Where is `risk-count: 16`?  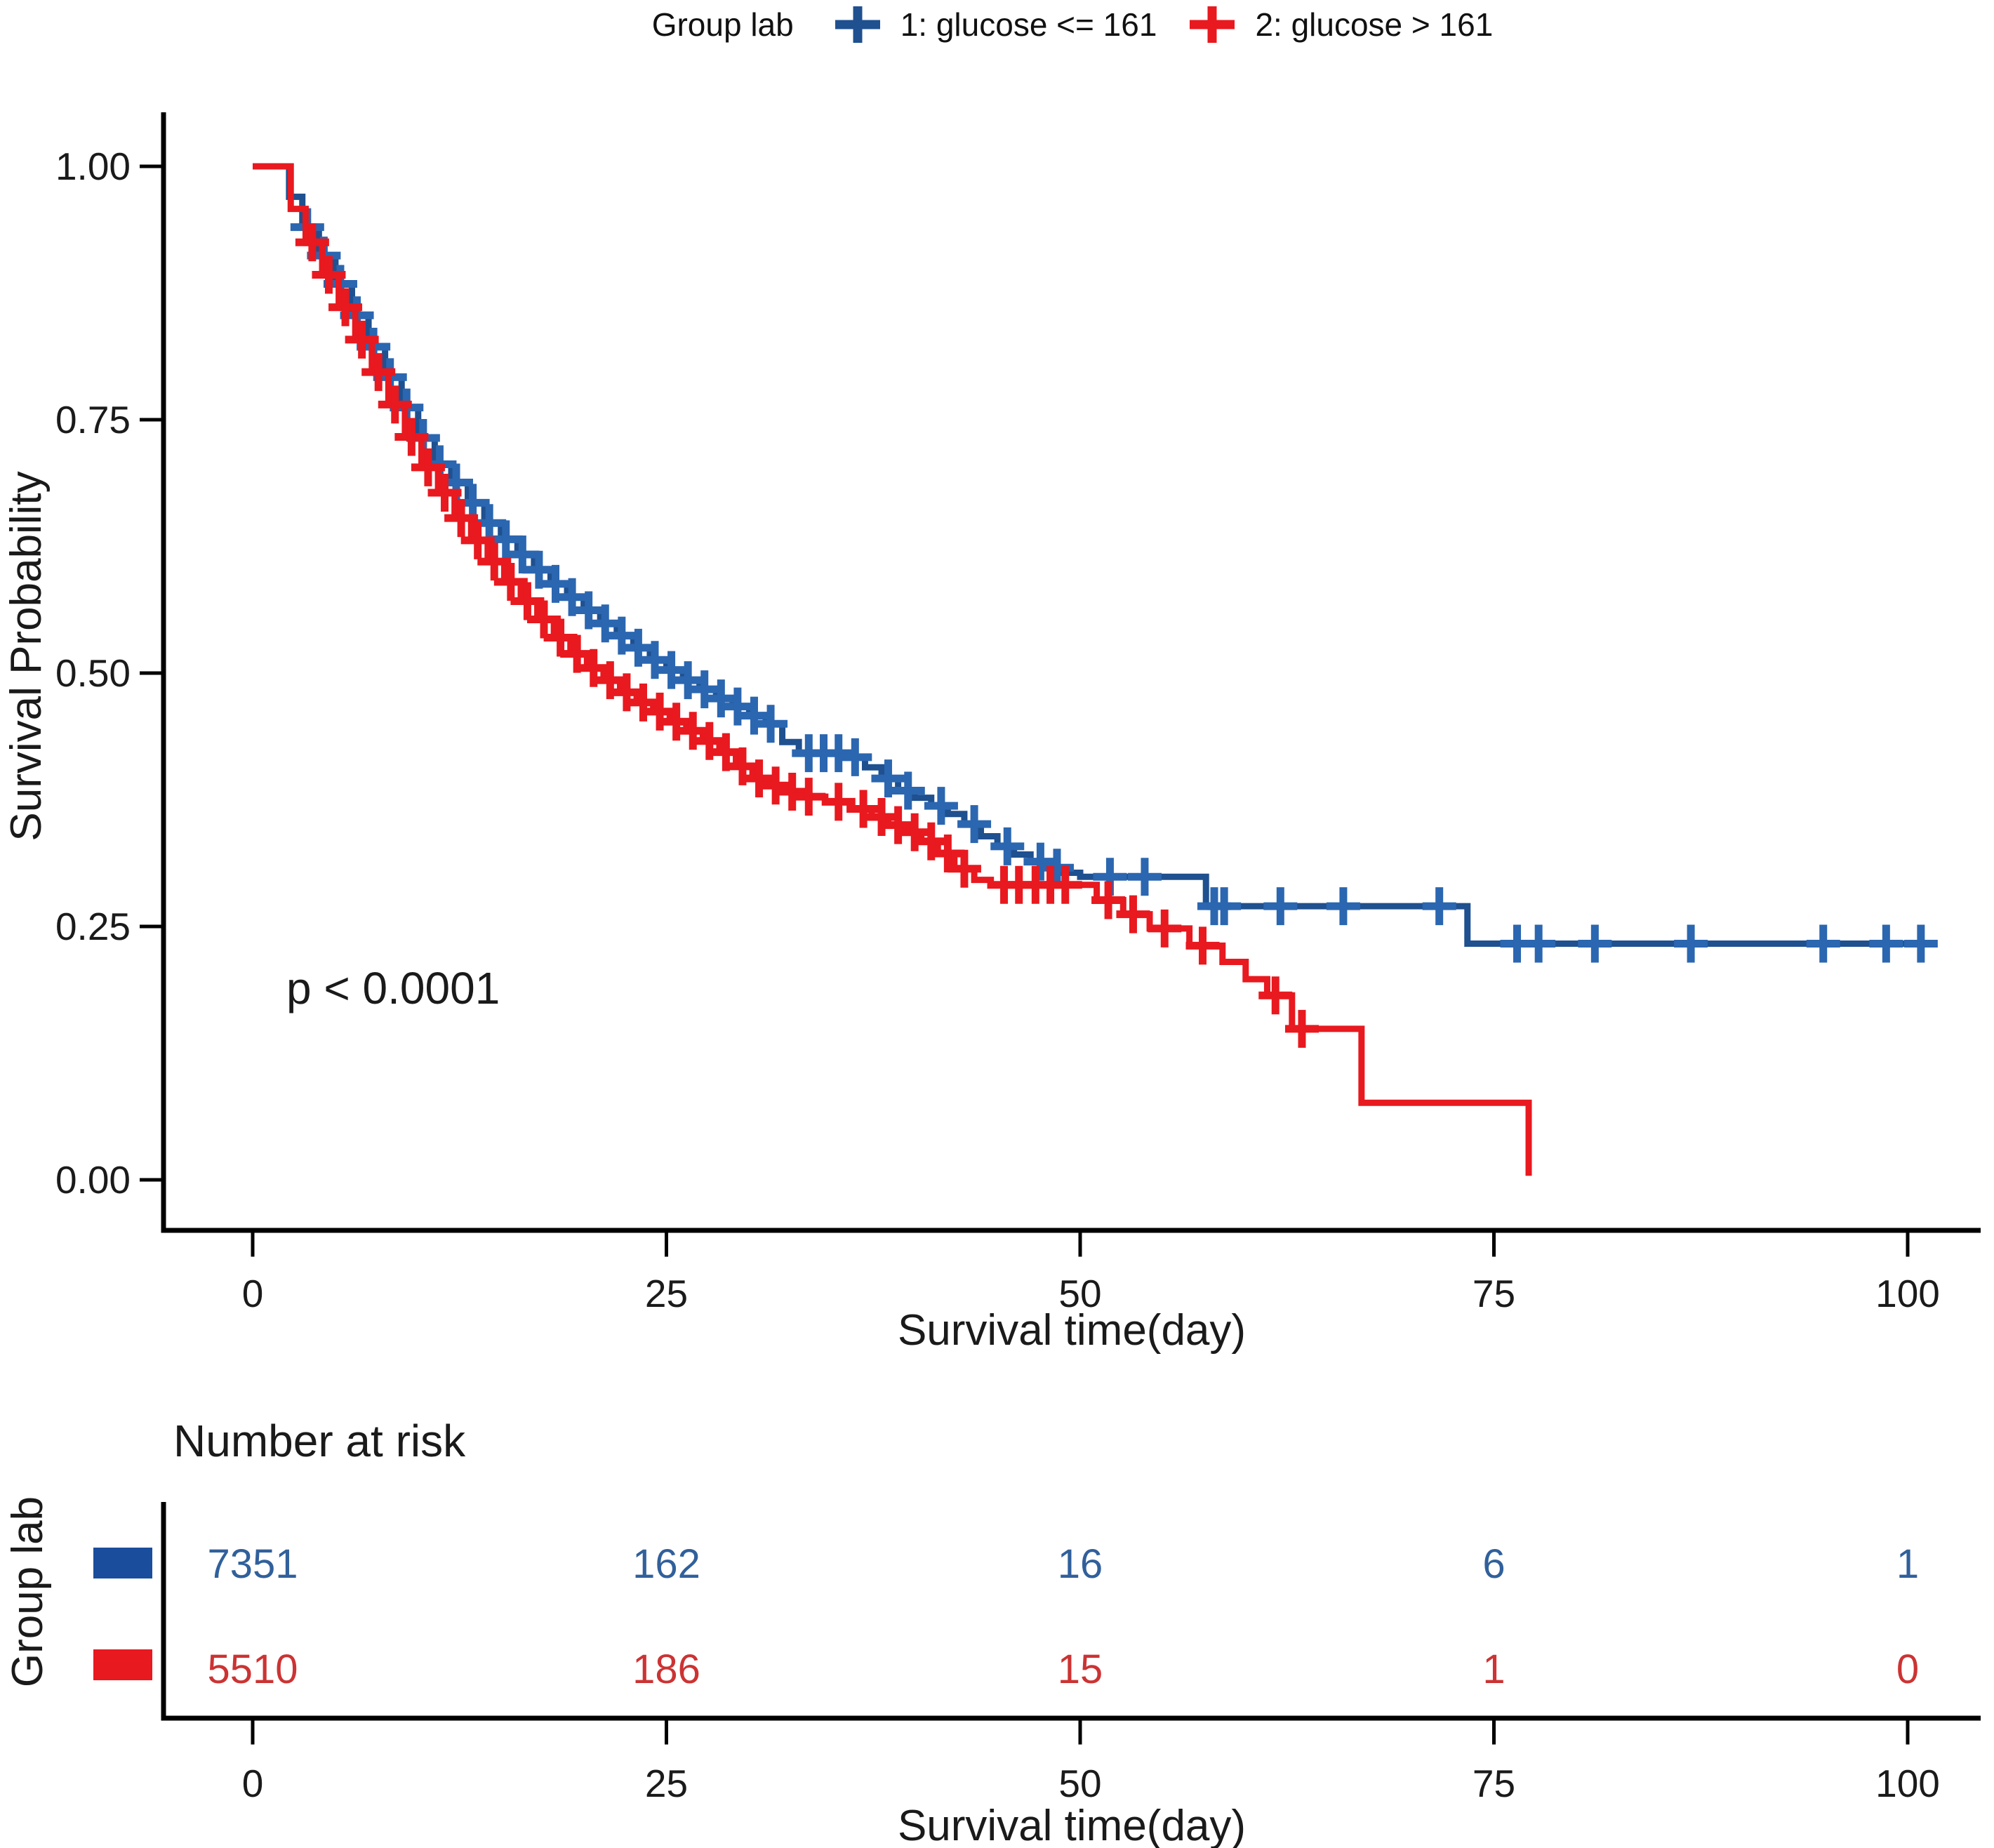 risk-count: 16 is located at coordinates (1080, 1564).